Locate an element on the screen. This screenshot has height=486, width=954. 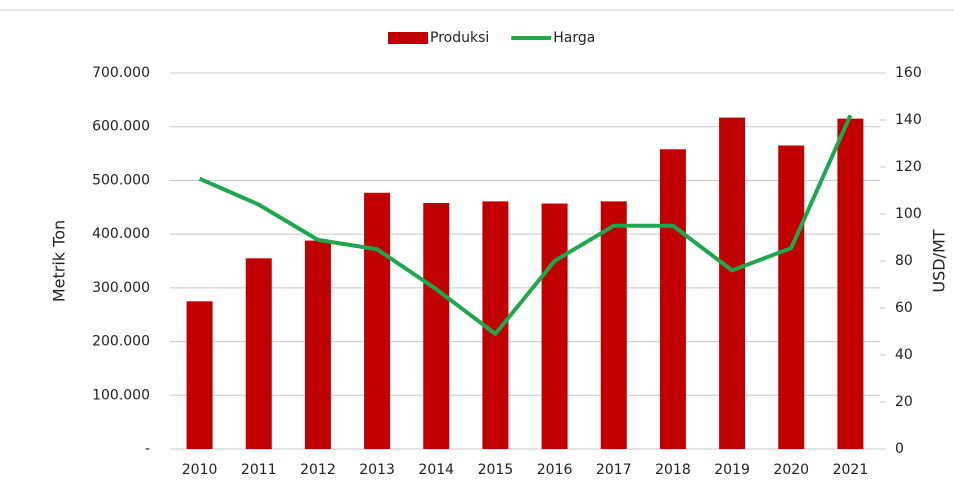
y2-axis-title: USD/MT is located at coordinates (939, 260).